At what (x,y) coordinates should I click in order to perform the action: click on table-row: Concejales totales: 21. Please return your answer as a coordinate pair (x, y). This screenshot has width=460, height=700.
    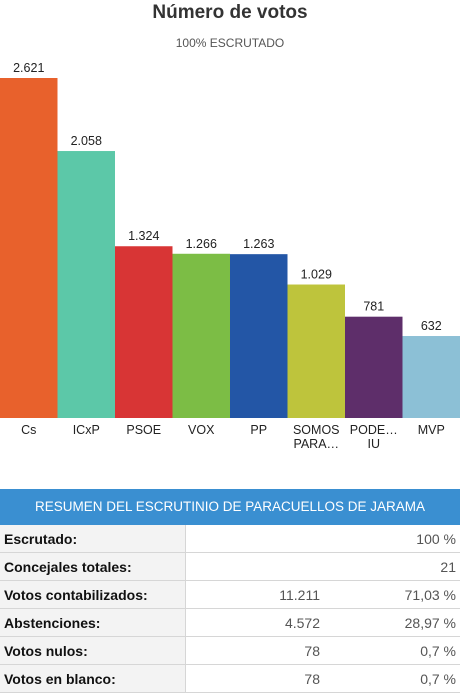
    Looking at the image, I should click on (230, 566).